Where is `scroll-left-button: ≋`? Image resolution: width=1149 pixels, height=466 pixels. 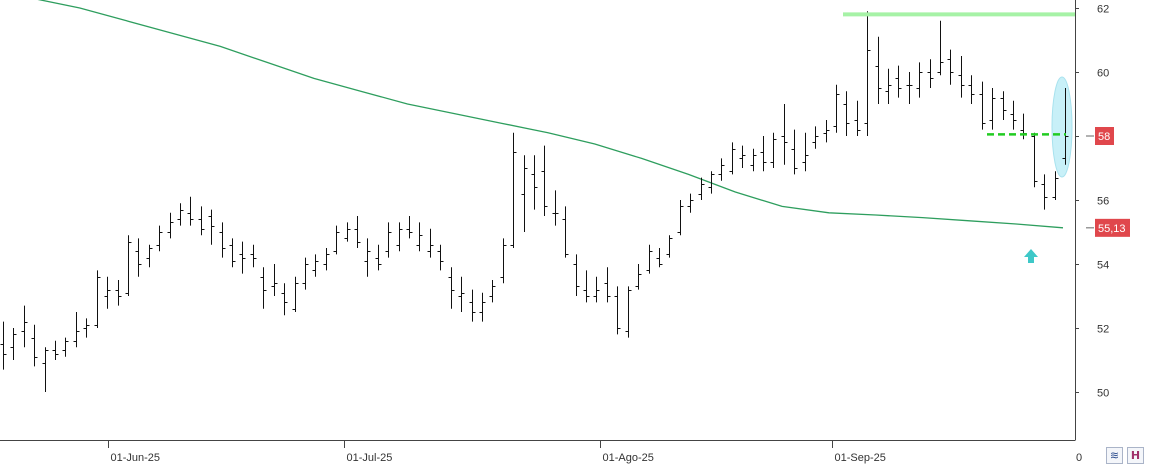
scroll-left-button: ≋ is located at coordinates (1114, 455).